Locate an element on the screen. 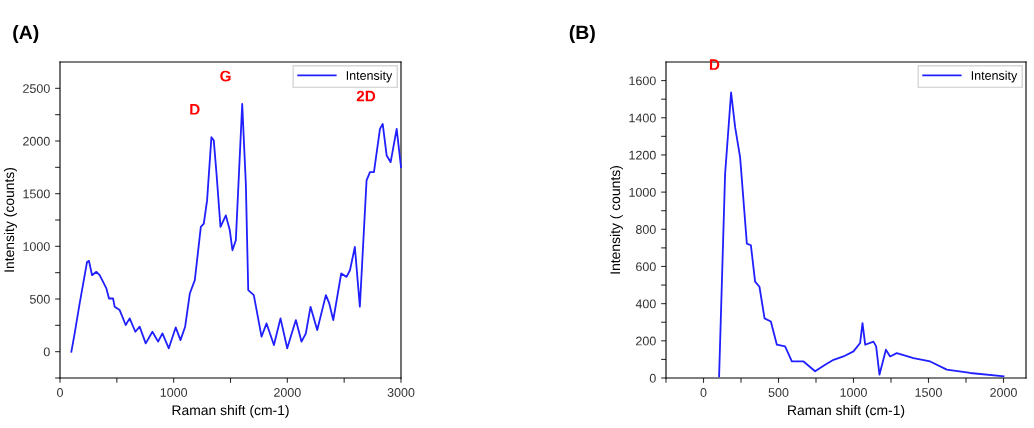  y-tick-label: 2000 is located at coordinates (36, 141).